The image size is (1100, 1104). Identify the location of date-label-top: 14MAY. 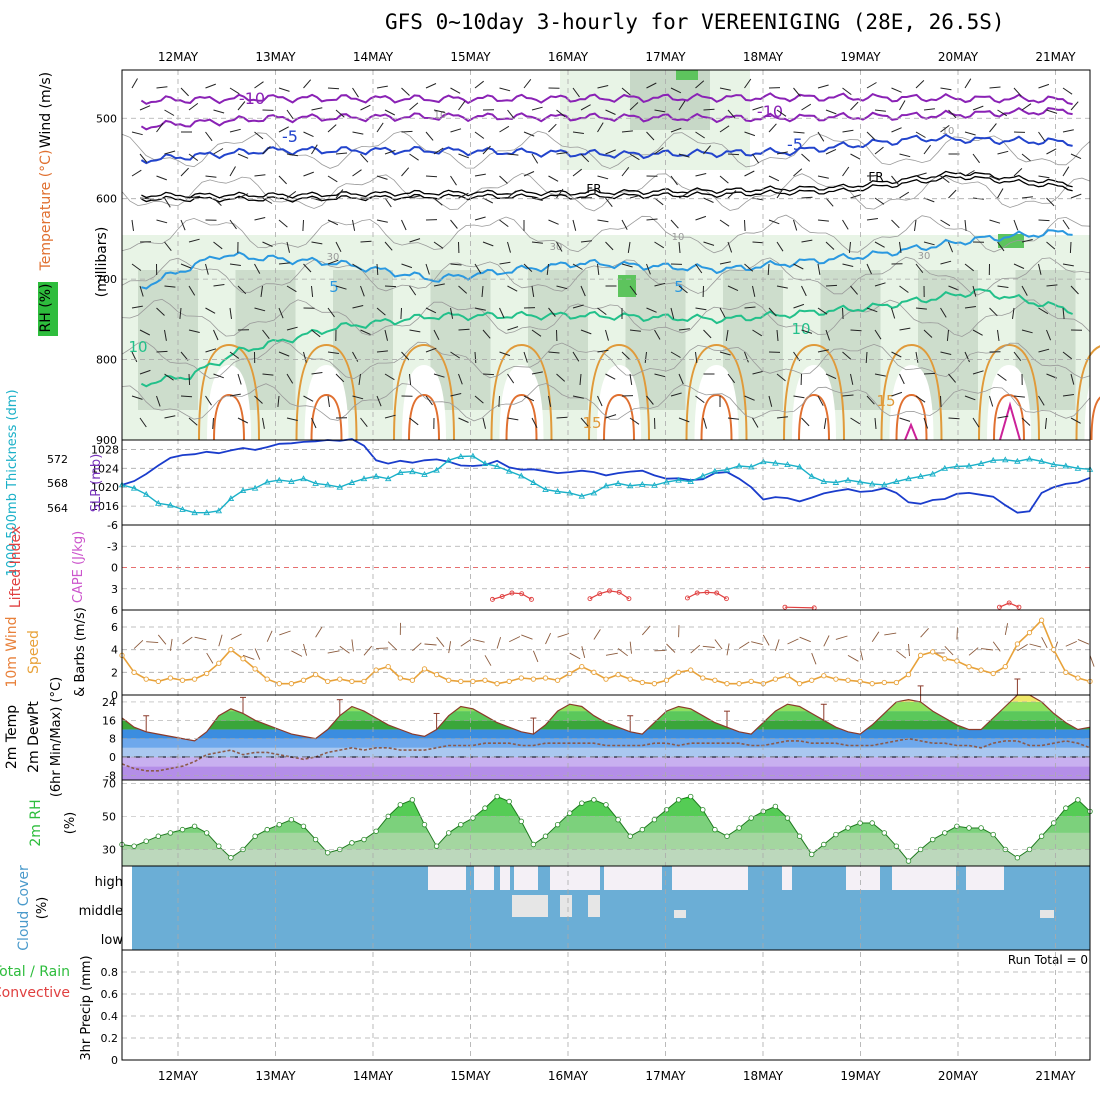
(373, 57).